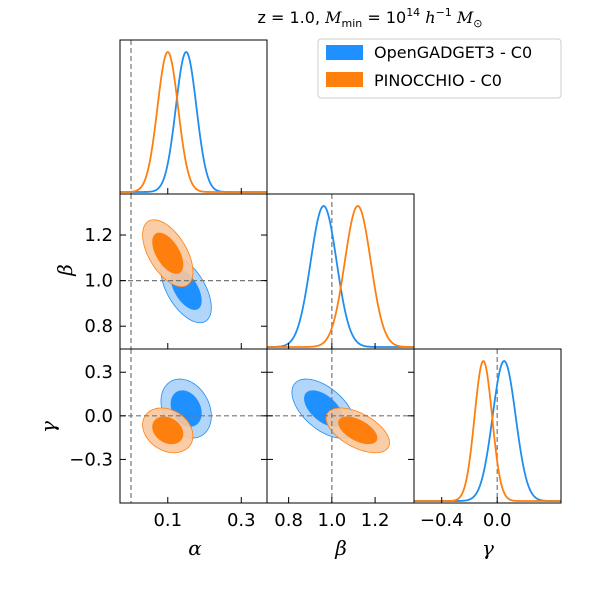 The image size is (600, 600). What do you see at coordinates (444, 12) in the screenshot?
I see `title-hexp: −1` at bounding box center [444, 12].